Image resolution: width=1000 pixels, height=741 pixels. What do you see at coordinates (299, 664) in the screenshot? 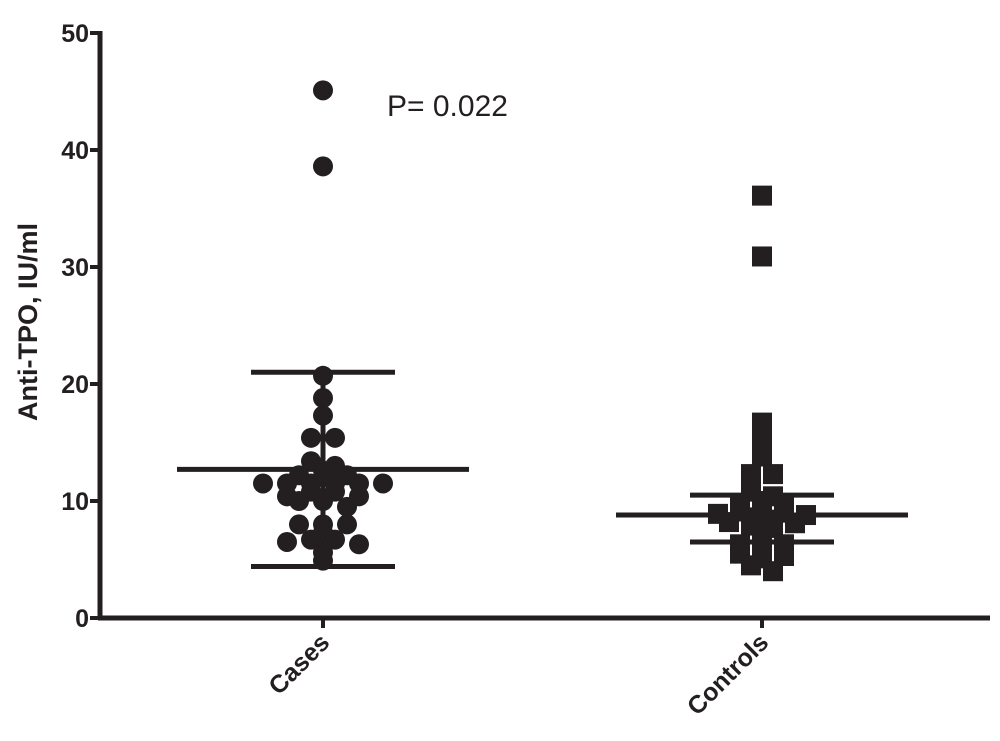
I see `x-tick-label-cases: Cases` at bounding box center [299, 664].